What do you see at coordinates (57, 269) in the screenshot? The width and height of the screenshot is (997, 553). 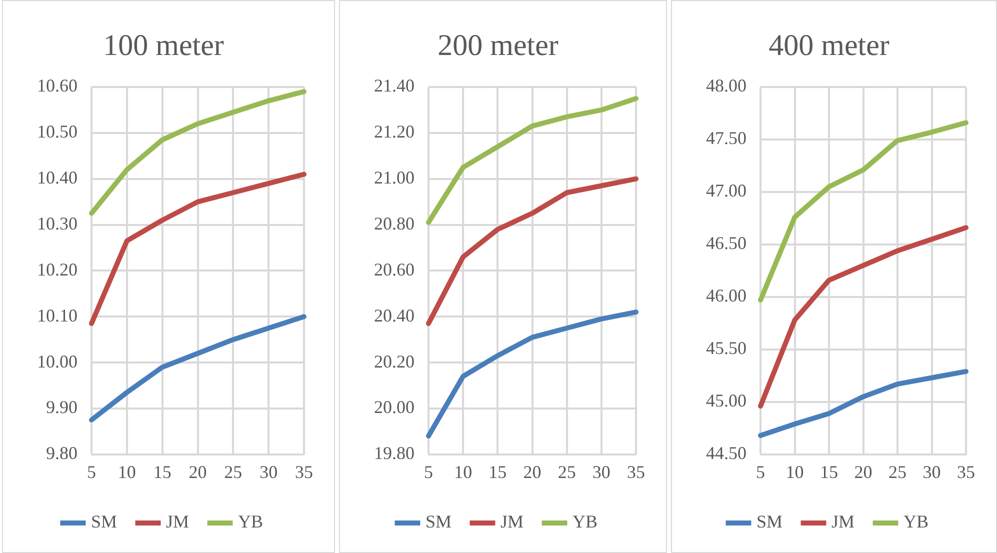 I see `y-tick-label: 10.20` at bounding box center [57, 269].